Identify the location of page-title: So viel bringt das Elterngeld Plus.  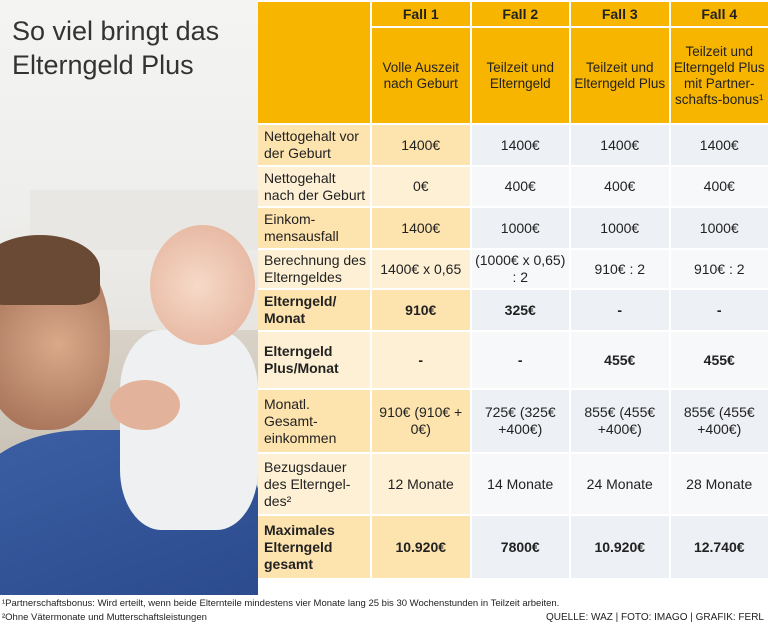
(115, 48).